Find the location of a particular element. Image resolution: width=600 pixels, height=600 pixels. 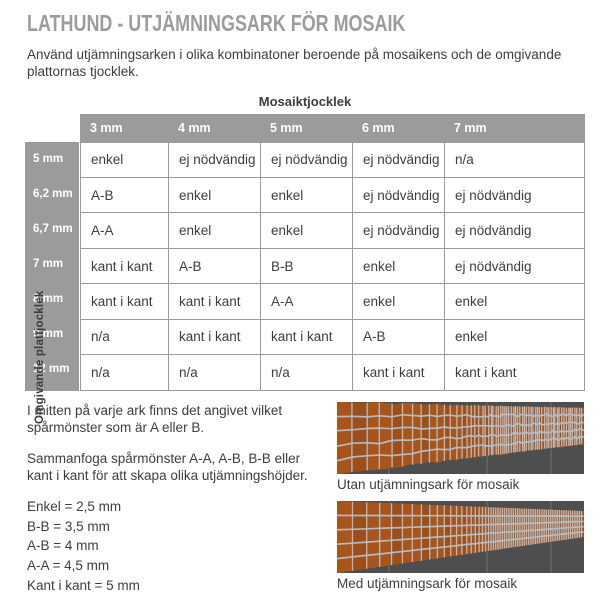

column-group-label: Mosaiktjocklek is located at coordinates (305, 101).